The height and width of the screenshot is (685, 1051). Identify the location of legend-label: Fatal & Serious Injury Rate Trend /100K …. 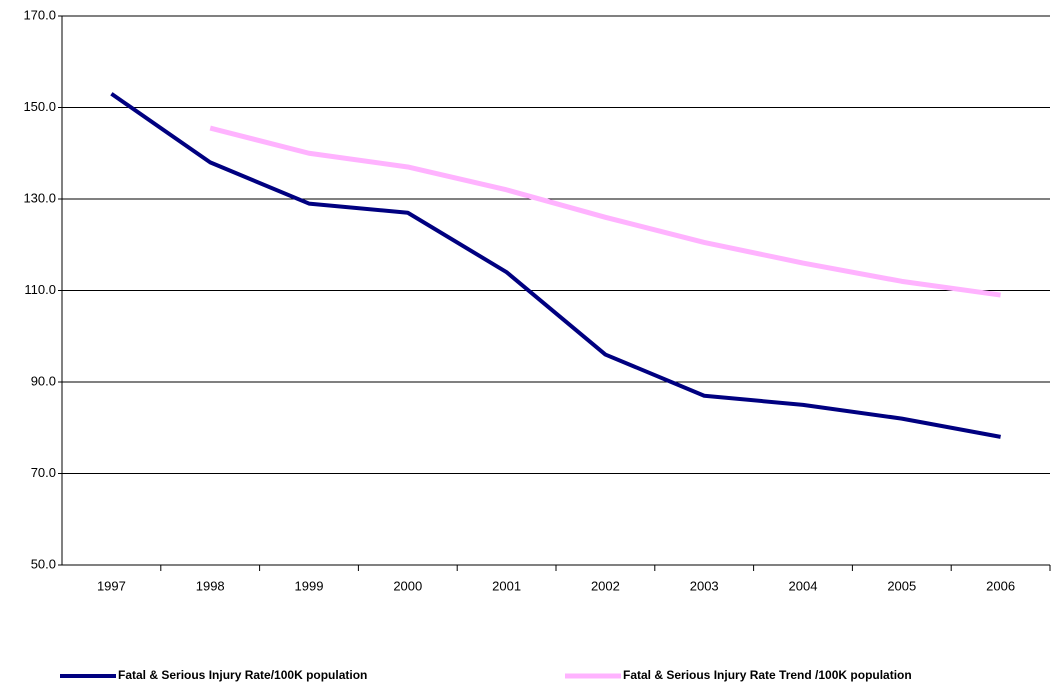
(767, 675).